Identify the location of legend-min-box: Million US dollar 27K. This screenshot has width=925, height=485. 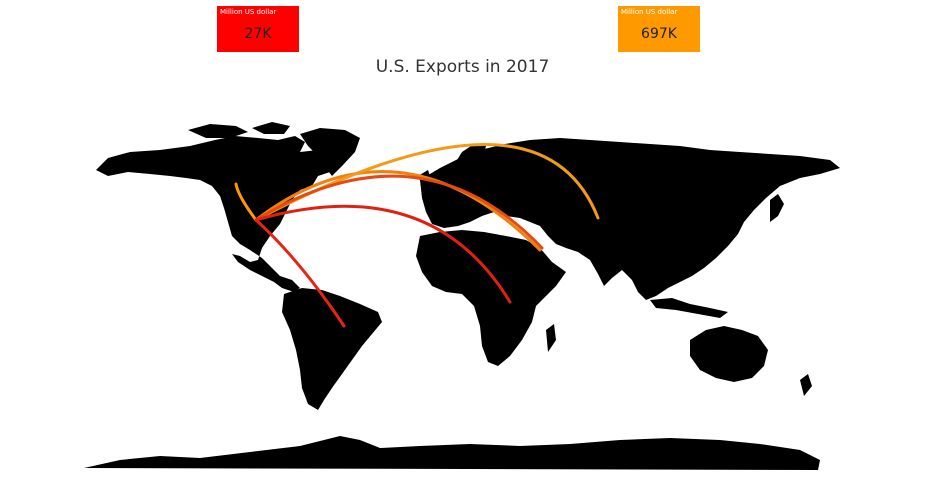
(258, 29).